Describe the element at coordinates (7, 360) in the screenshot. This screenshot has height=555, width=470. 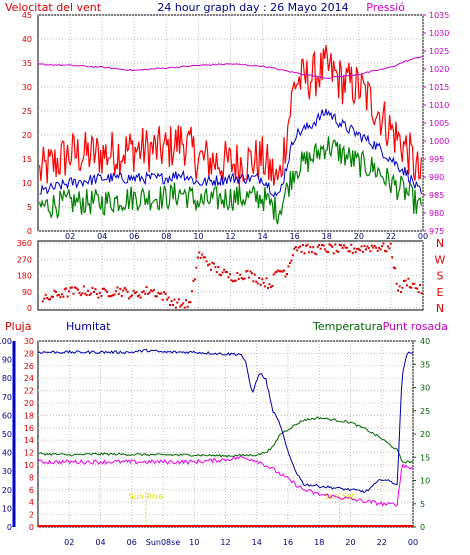
I see `rain-tick-label: 90` at that location.